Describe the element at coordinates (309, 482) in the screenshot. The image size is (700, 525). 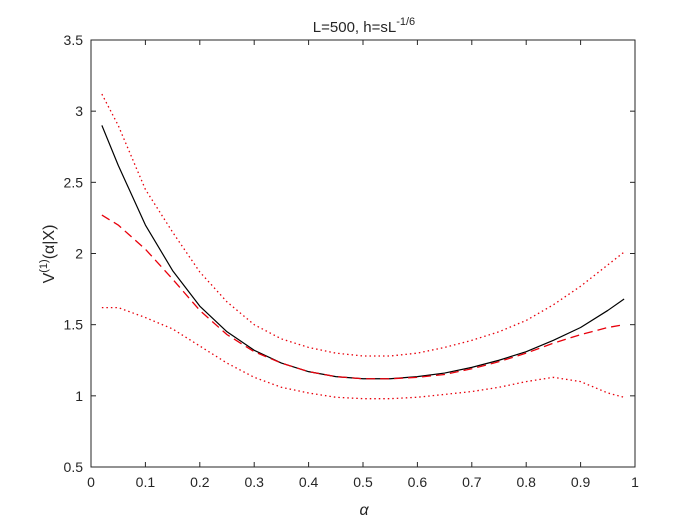
I see `x-tick-label: 0.4` at that location.